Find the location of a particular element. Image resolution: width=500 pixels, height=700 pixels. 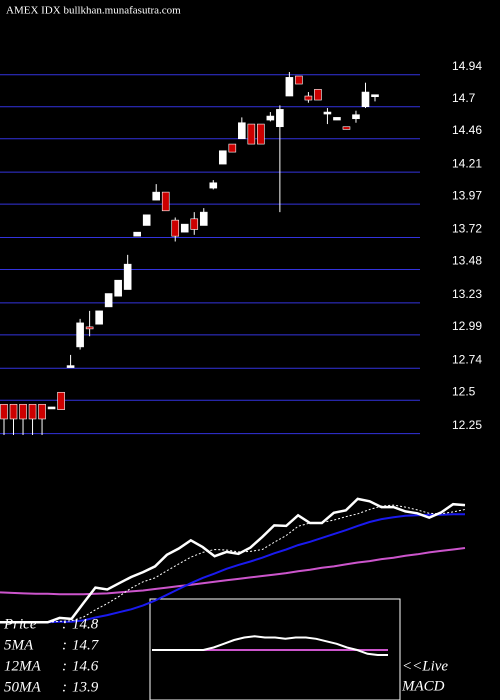

macd-label: <<Live is located at coordinates (425, 666).